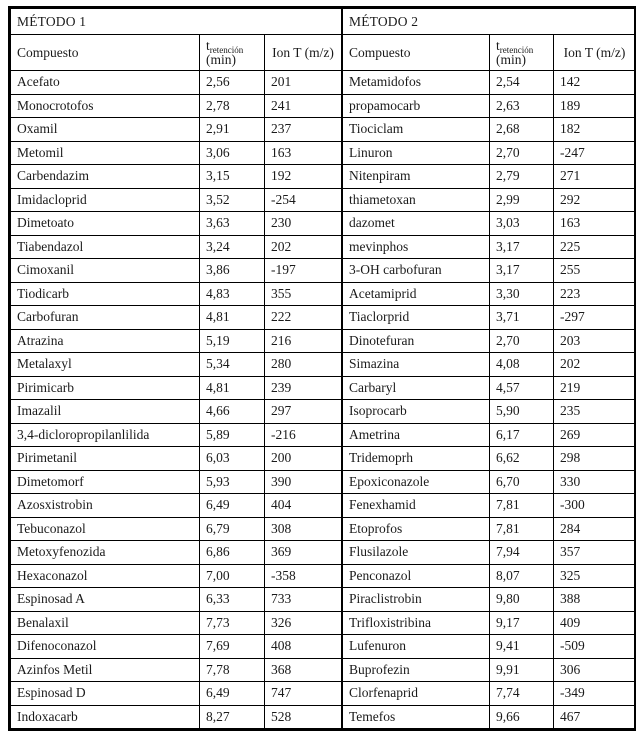 The height and width of the screenshot is (735, 643). I want to click on ion-cell: 225, so click(594, 246).